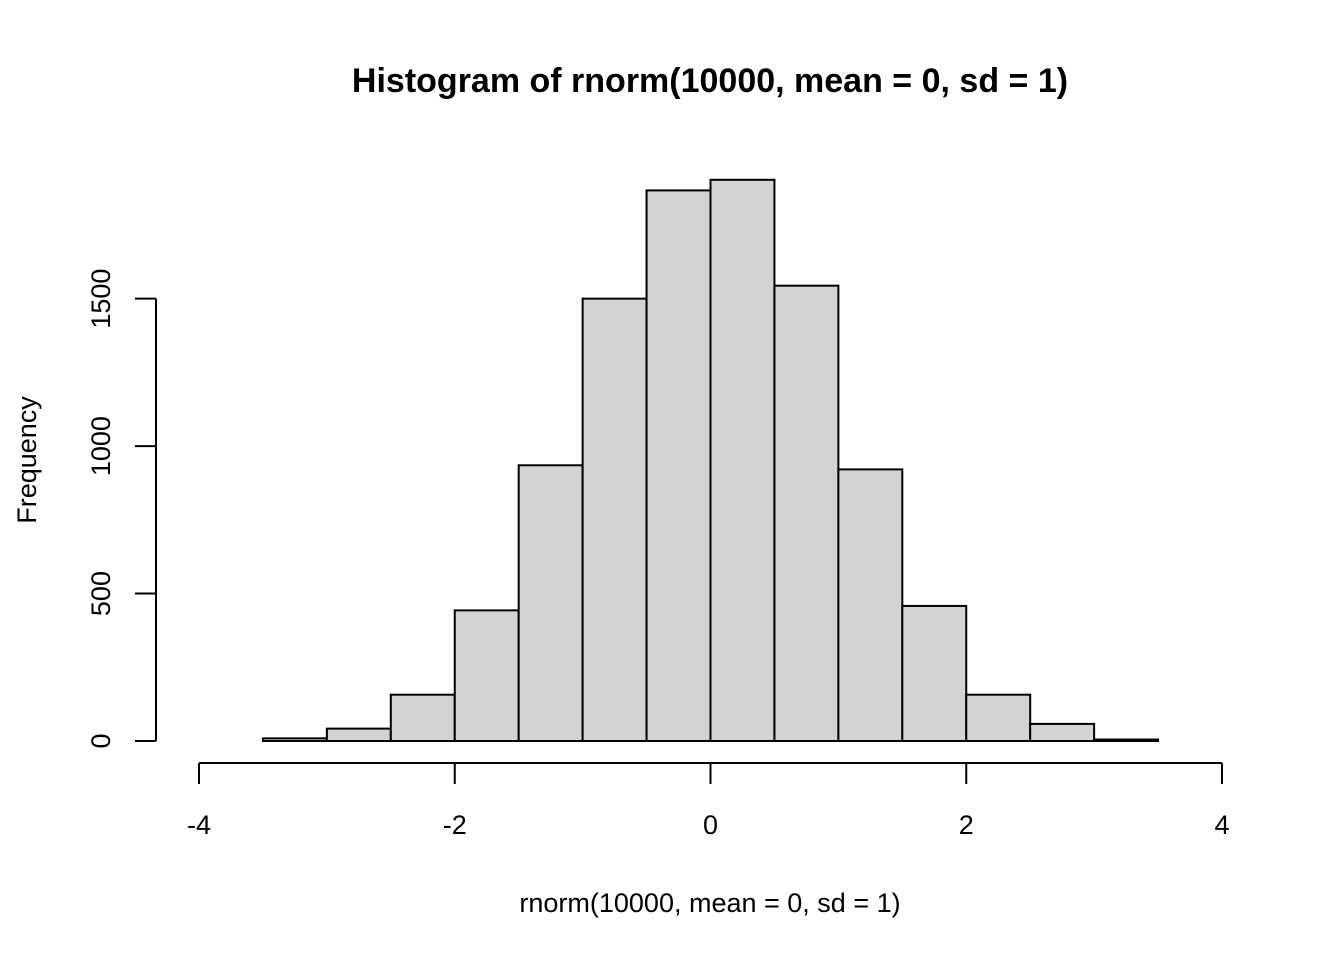 This screenshot has width=1344, height=960. Describe the element at coordinates (966, 825) in the screenshot. I see `x-tick-label: 2` at that location.